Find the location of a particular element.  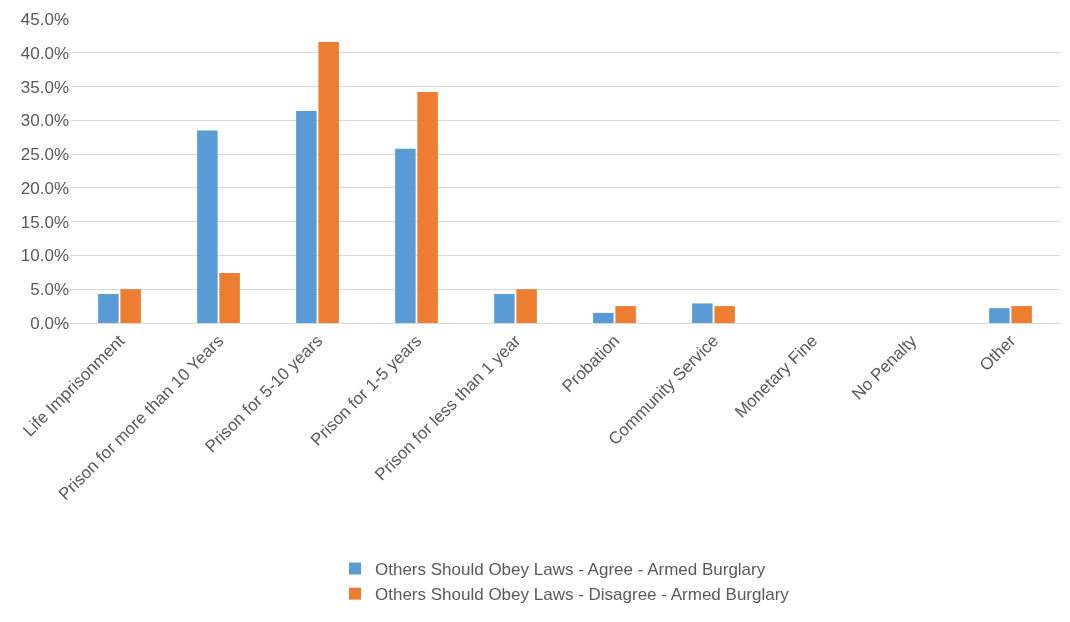

y-tick-label: 35.0% is located at coordinates (44, 87).